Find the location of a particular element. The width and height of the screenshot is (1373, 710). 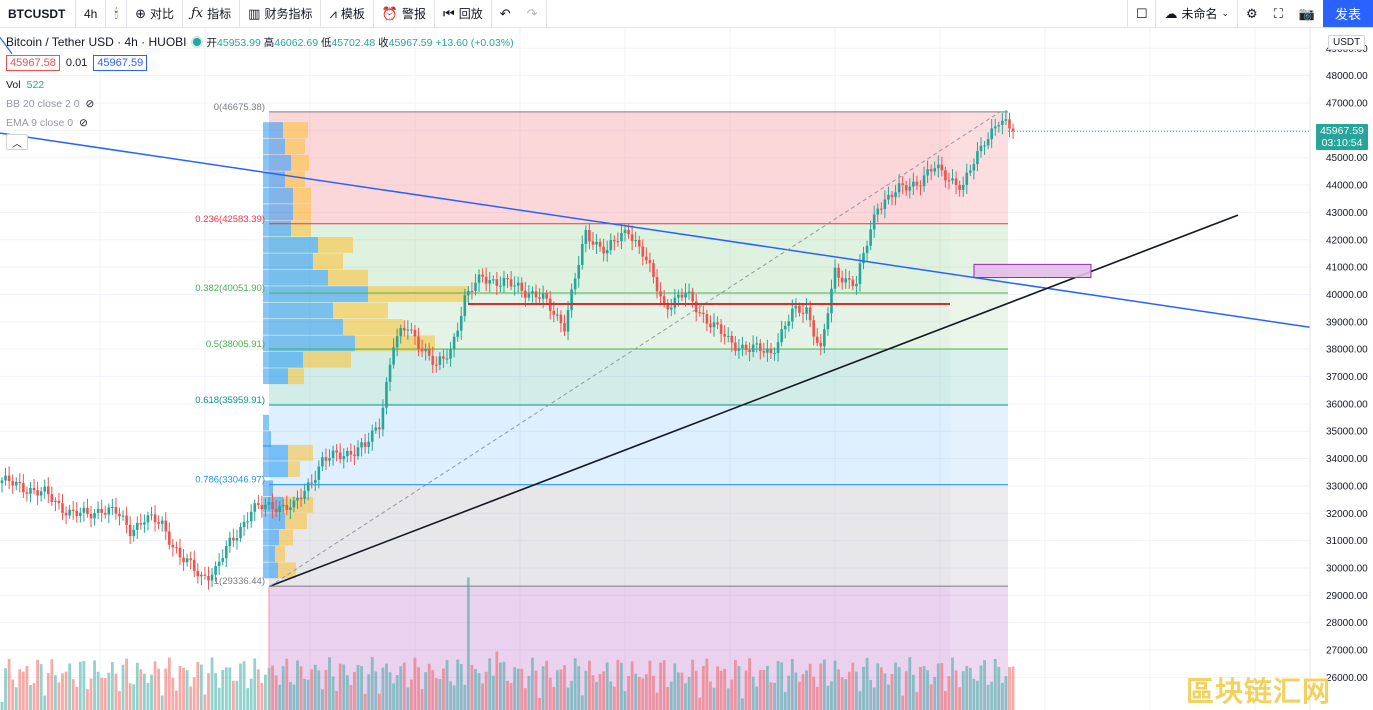

sell-price-button: 45967.58 is located at coordinates (33, 63).